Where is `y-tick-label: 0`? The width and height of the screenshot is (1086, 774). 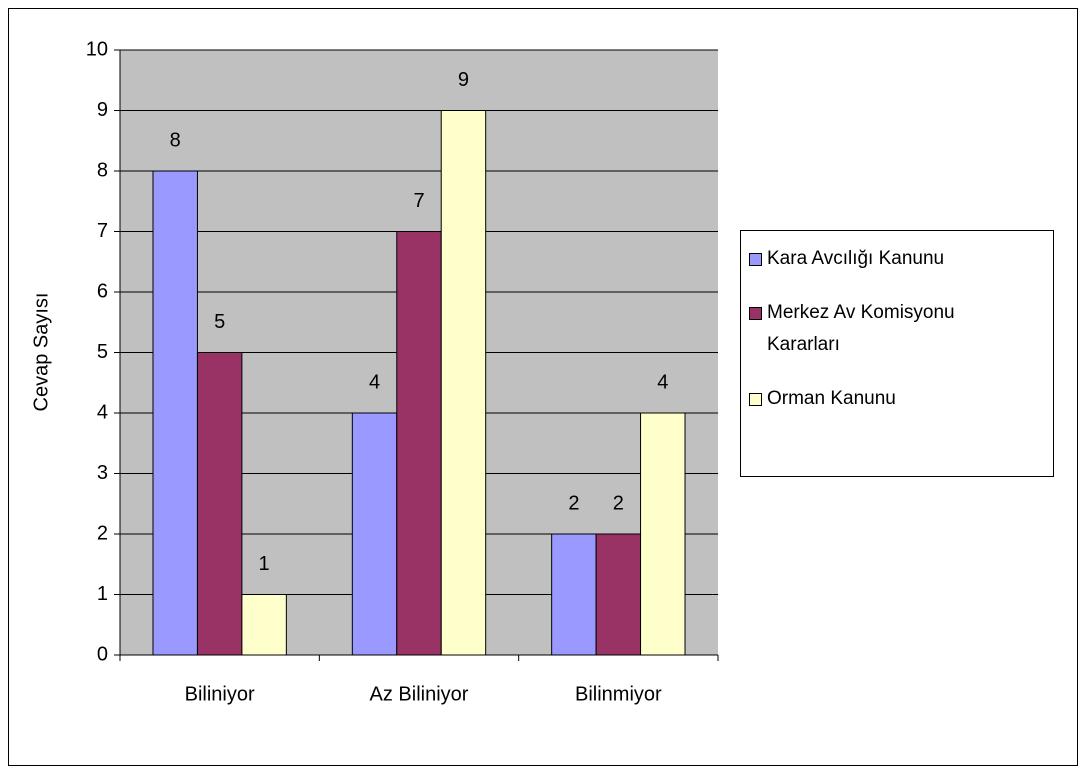 y-tick-label: 0 is located at coordinates (102, 654).